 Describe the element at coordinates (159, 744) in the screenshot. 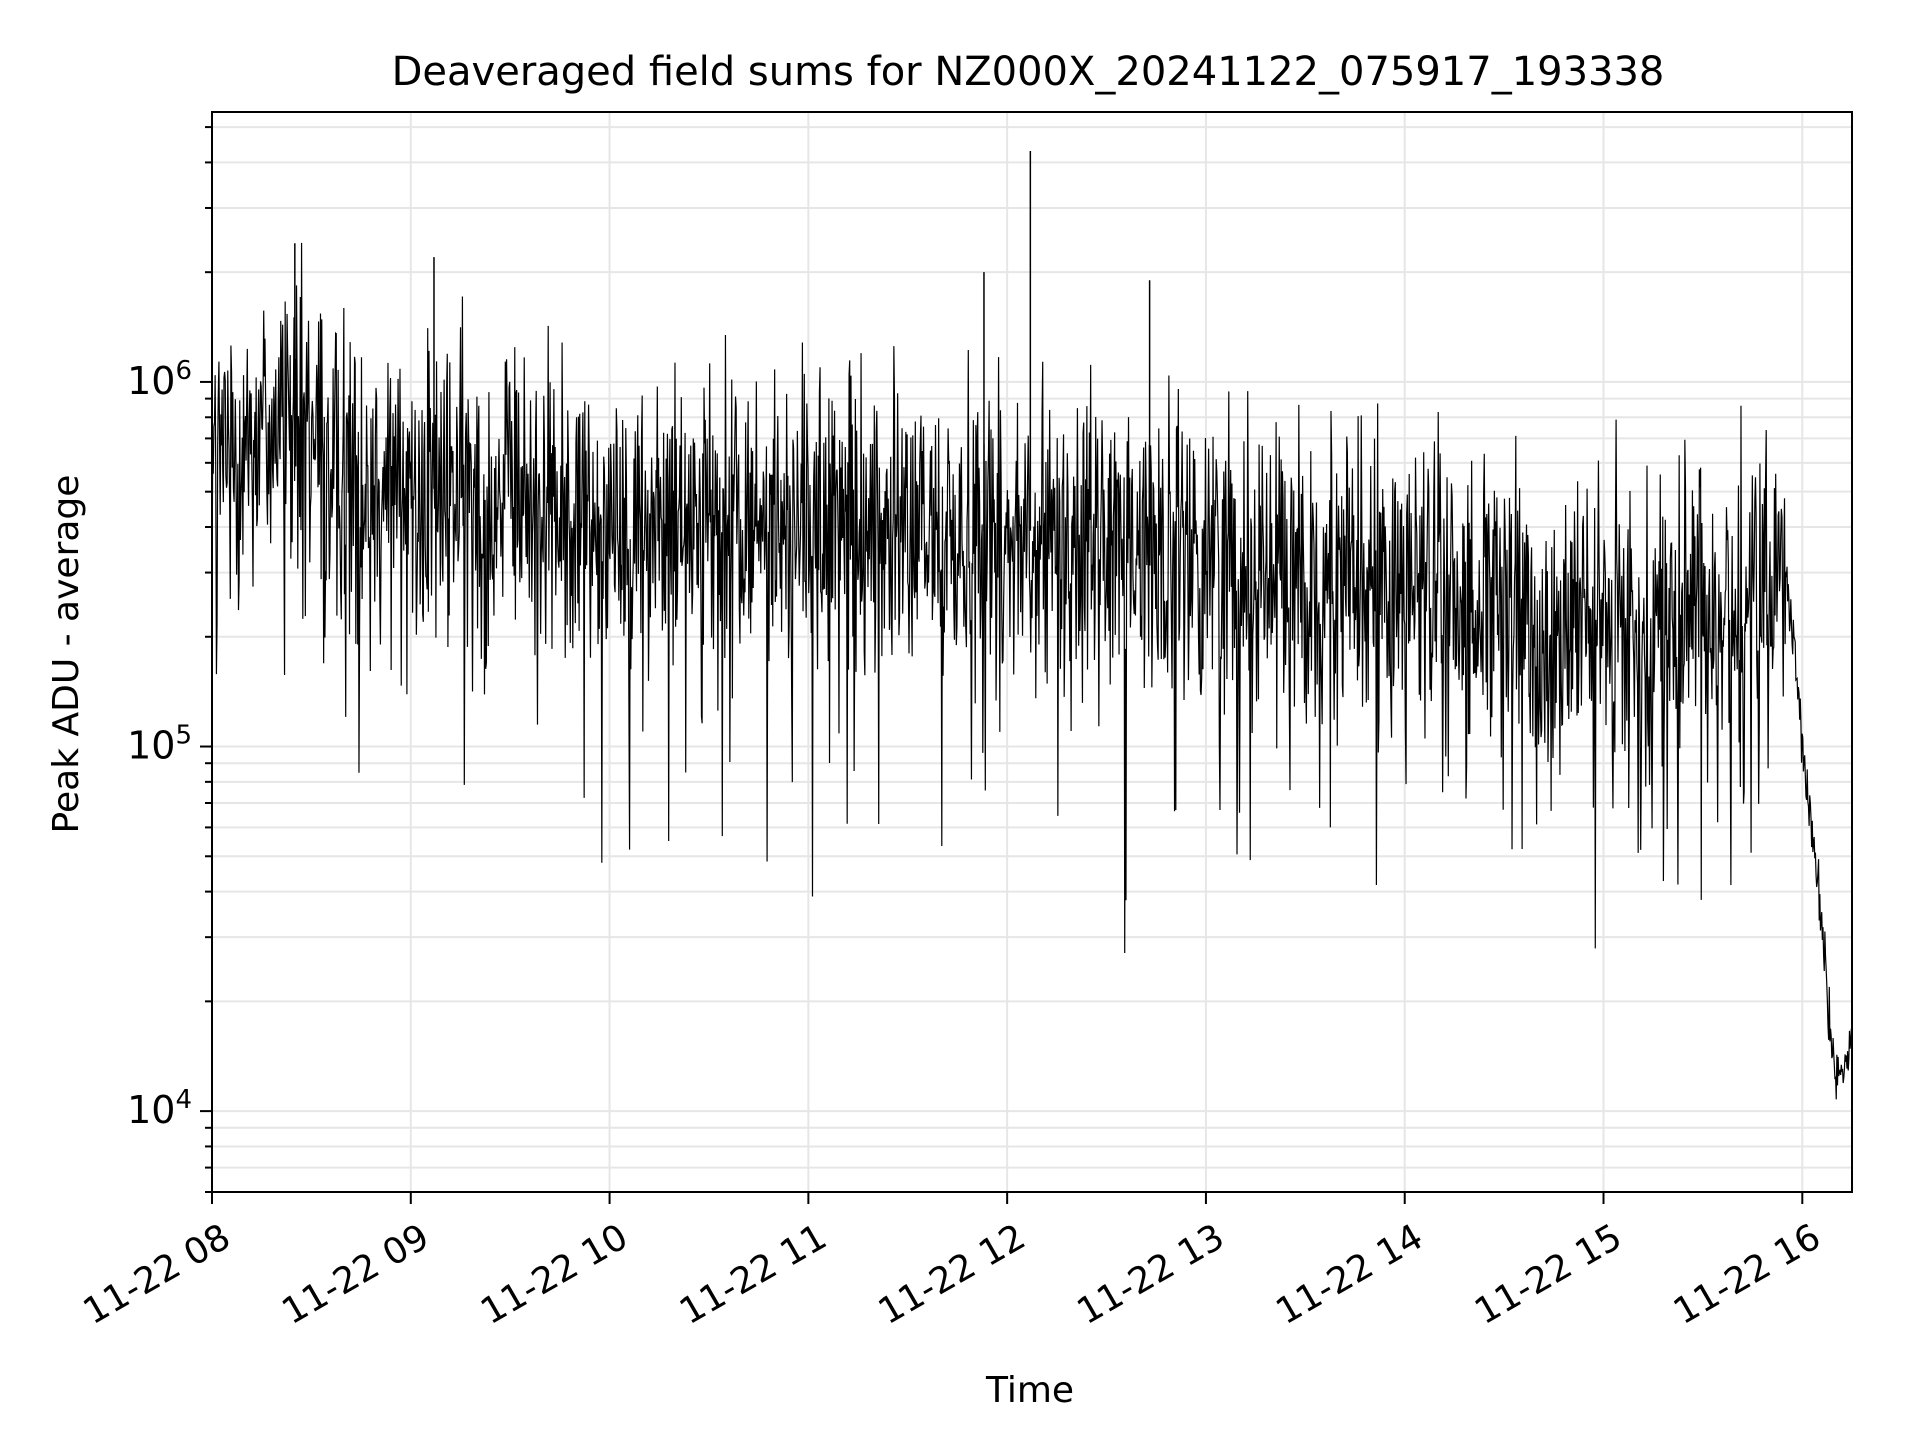

I see `y-tick-label: 105` at that location.